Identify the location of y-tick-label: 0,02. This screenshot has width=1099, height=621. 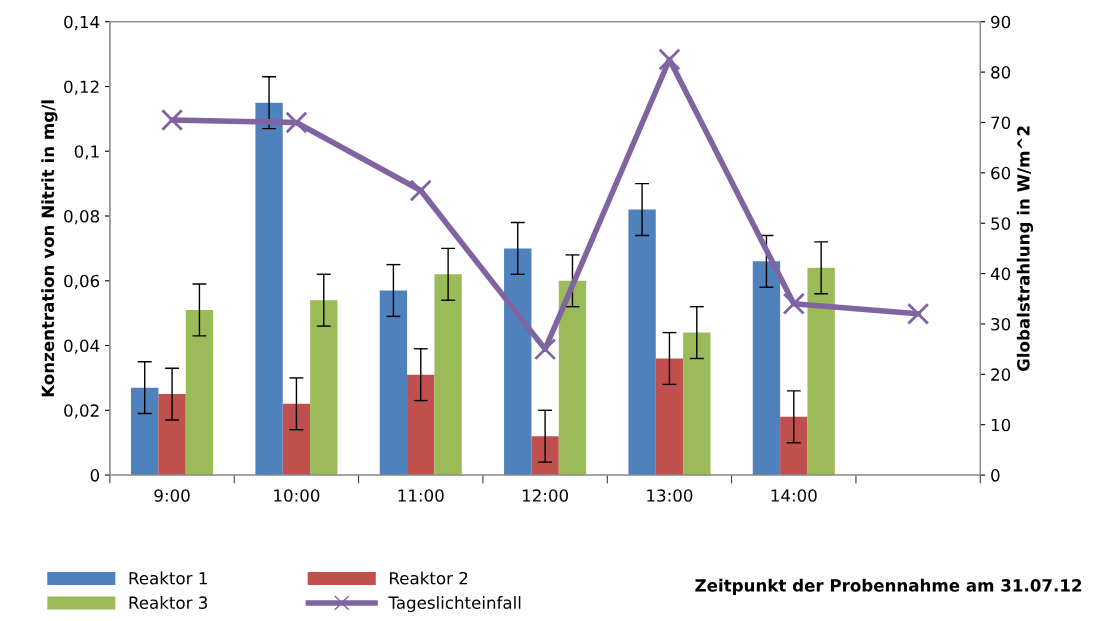
(81, 411).